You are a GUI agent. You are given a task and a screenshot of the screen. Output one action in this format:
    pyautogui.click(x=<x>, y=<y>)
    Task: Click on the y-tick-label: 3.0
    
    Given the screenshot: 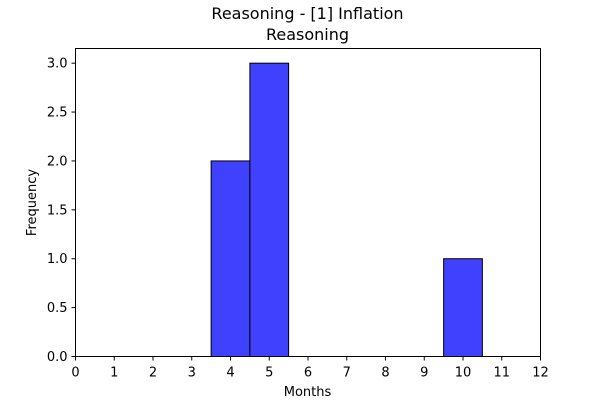 What is the action you would take?
    pyautogui.click(x=57, y=64)
    